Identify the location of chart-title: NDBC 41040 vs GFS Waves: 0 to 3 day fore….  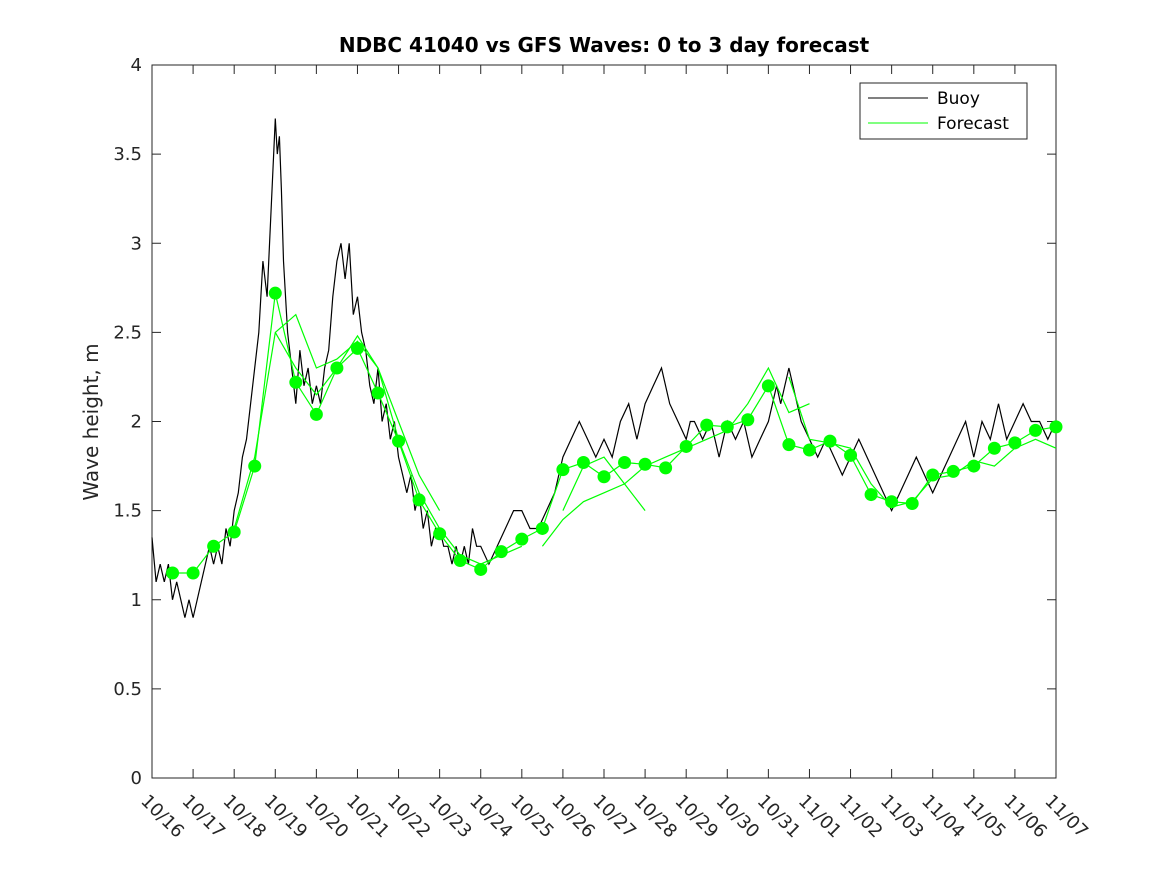
(604, 45).